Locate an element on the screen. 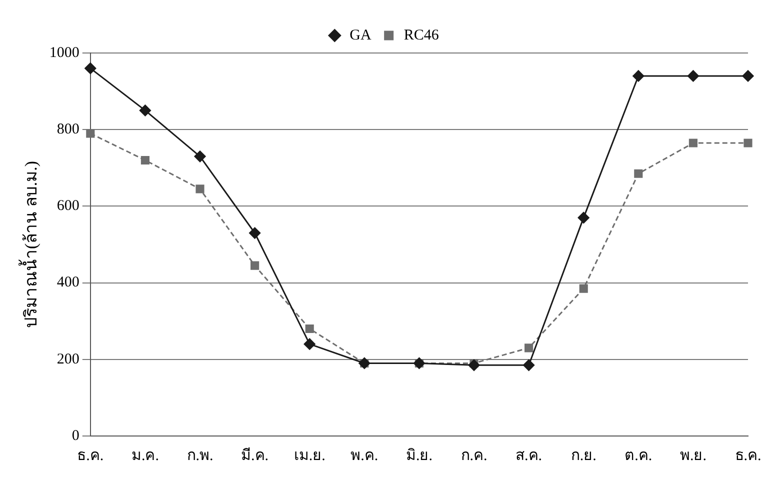 The image size is (782, 490). y-tick-label: 200 is located at coordinates (68, 359).